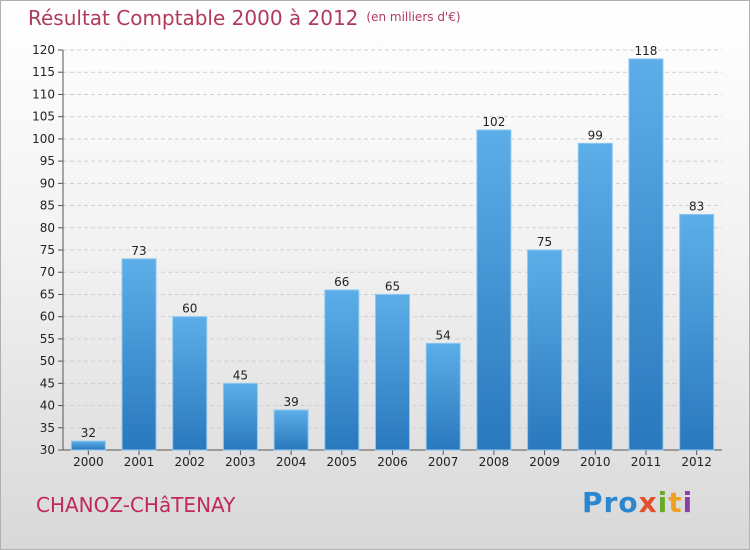 The width and height of the screenshot is (750, 550). What do you see at coordinates (675, 502) in the screenshot?
I see `logo-part: t` at bounding box center [675, 502].